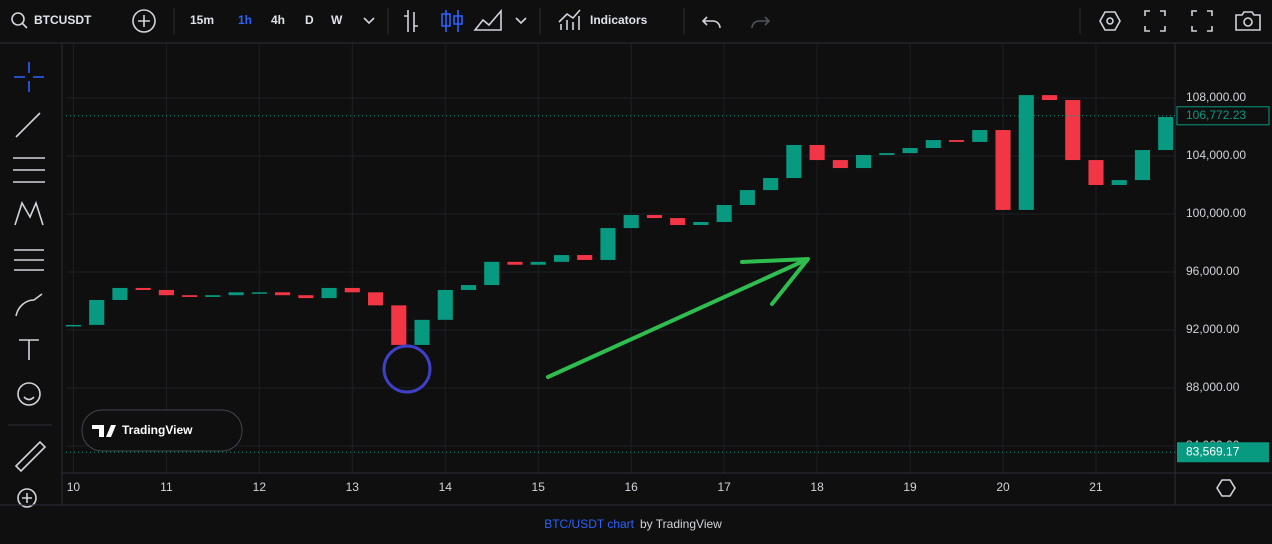 The height and width of the screenshot is (544, 1272). What do you see at coordinates (411, 21) in the screenshot?
I see `bars-icon` at bounding box center [411, 21].